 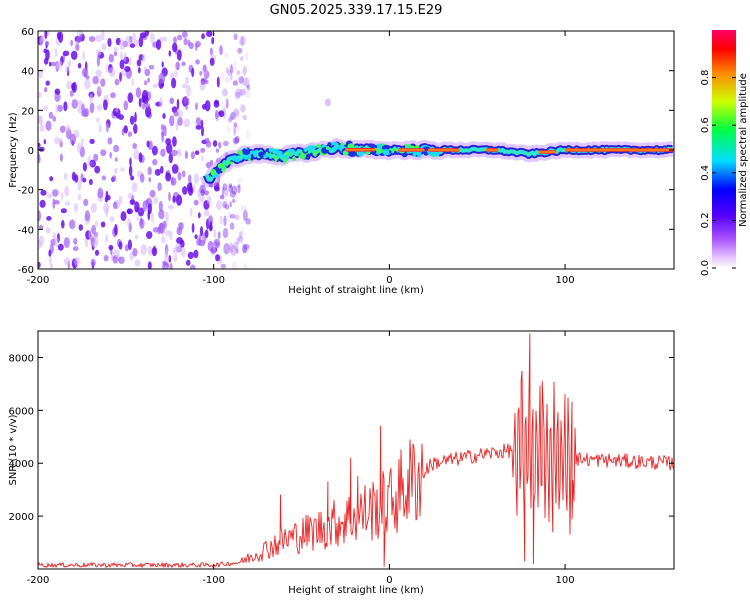 I want to click on x-tick-label: 0, so click(x=389, y=280).